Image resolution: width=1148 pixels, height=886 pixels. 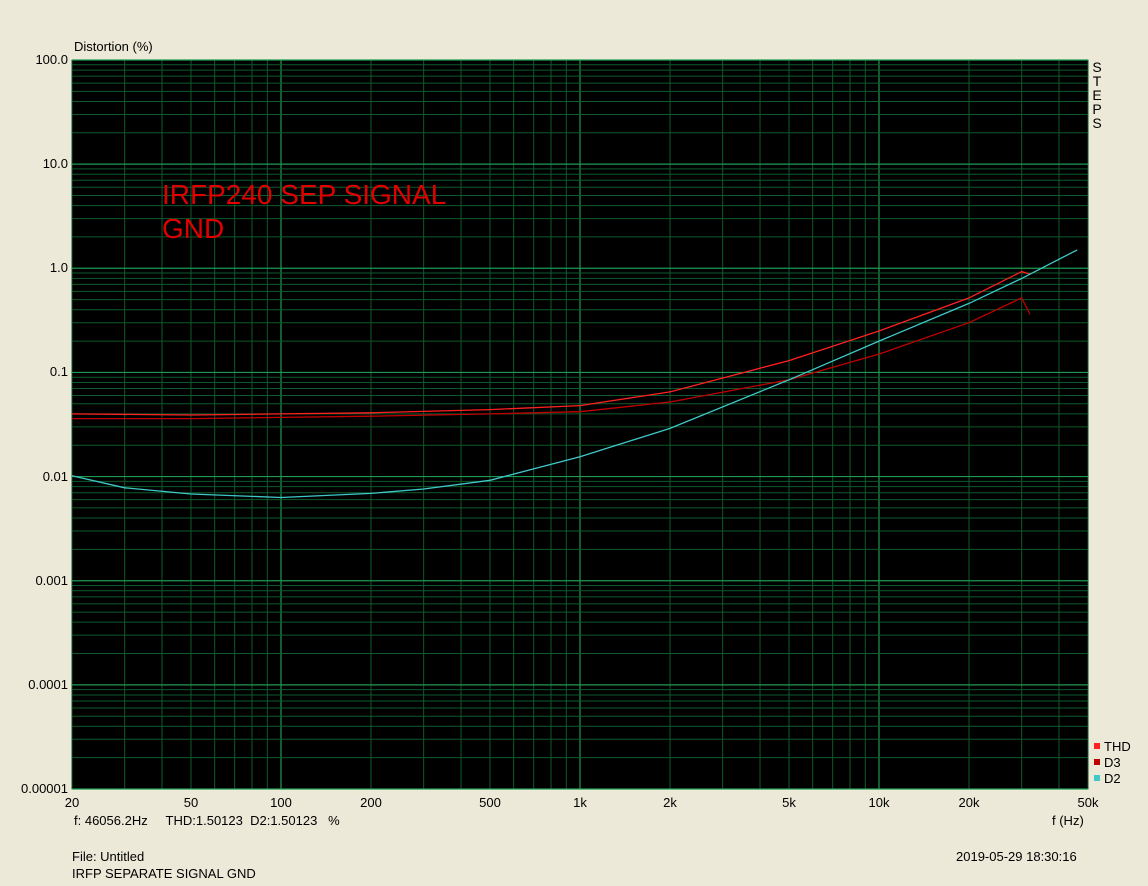 I want to click on y-tick-label: 10.0, so click(x=55, y=164).